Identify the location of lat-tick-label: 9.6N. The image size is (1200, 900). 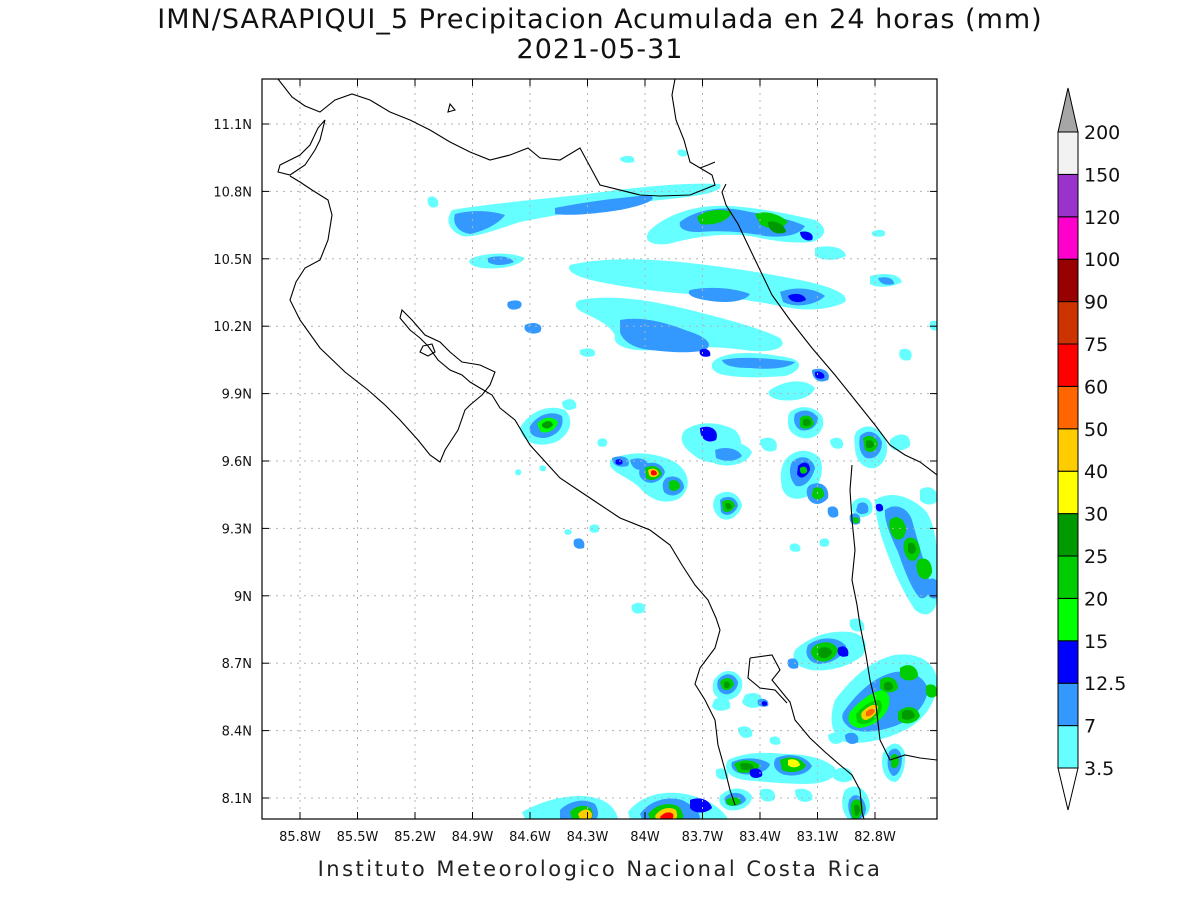
(237, 462).